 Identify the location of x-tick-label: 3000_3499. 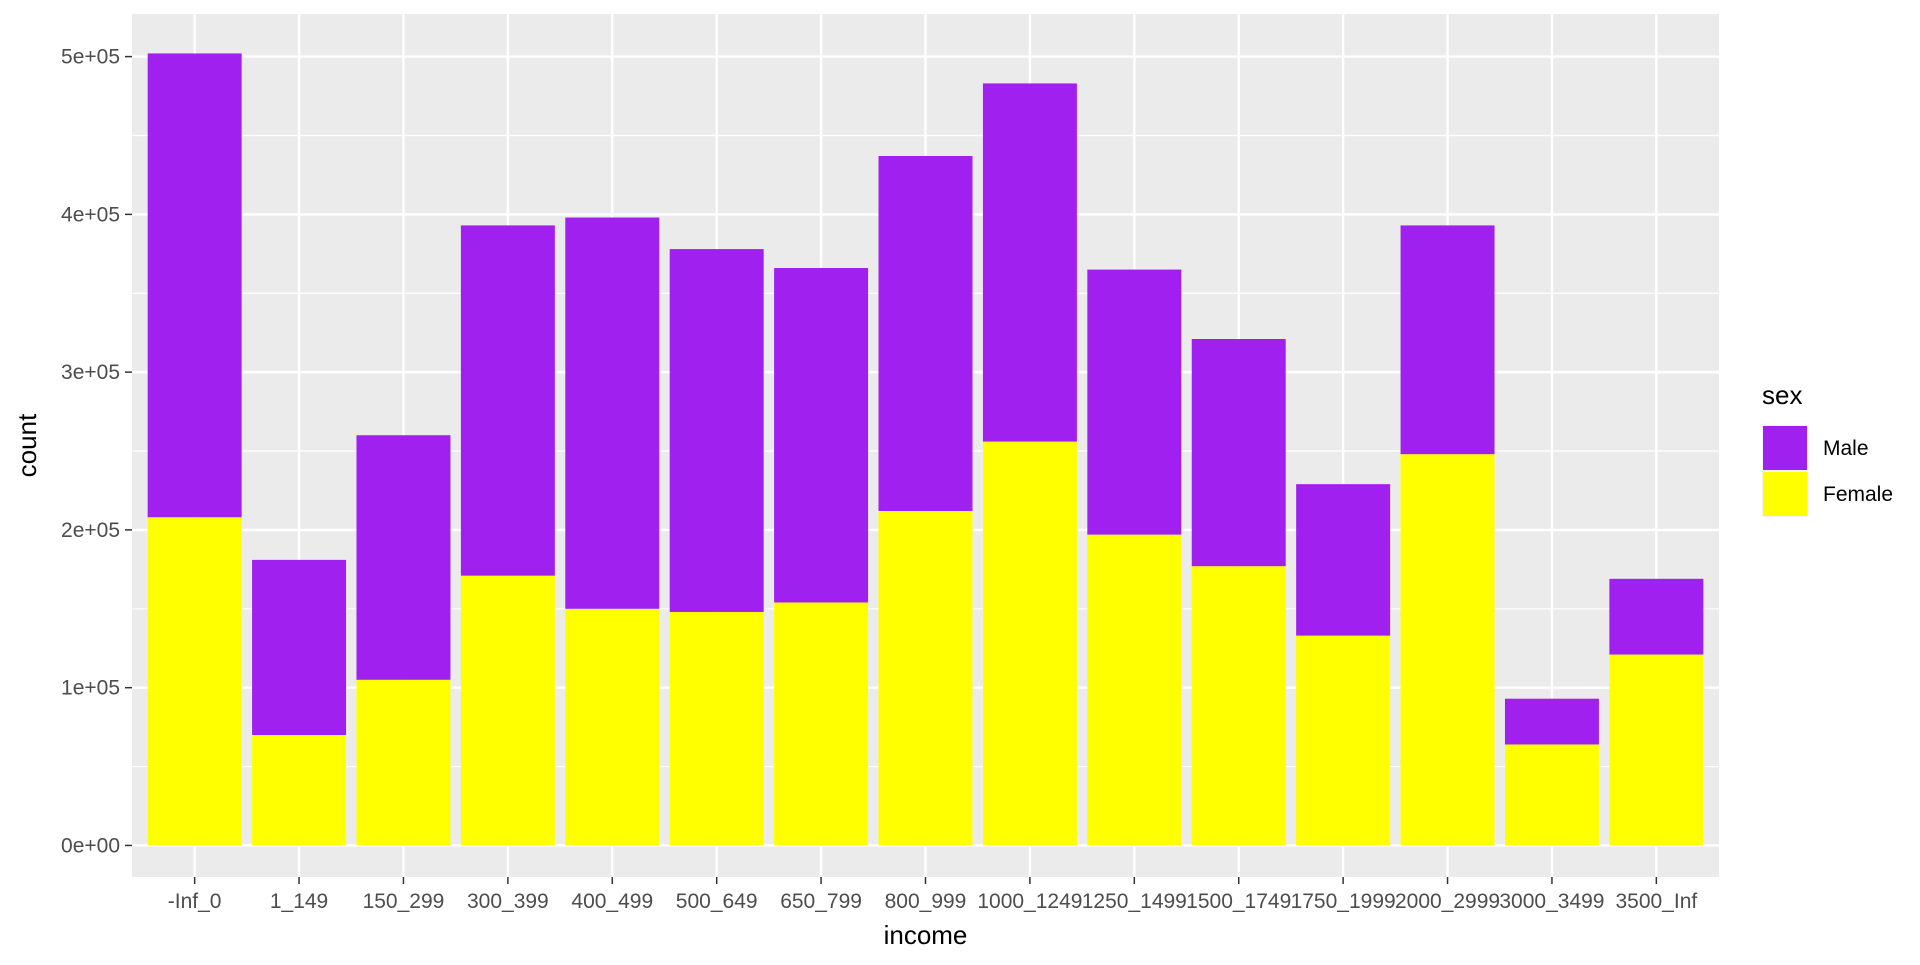
(1551, 901).